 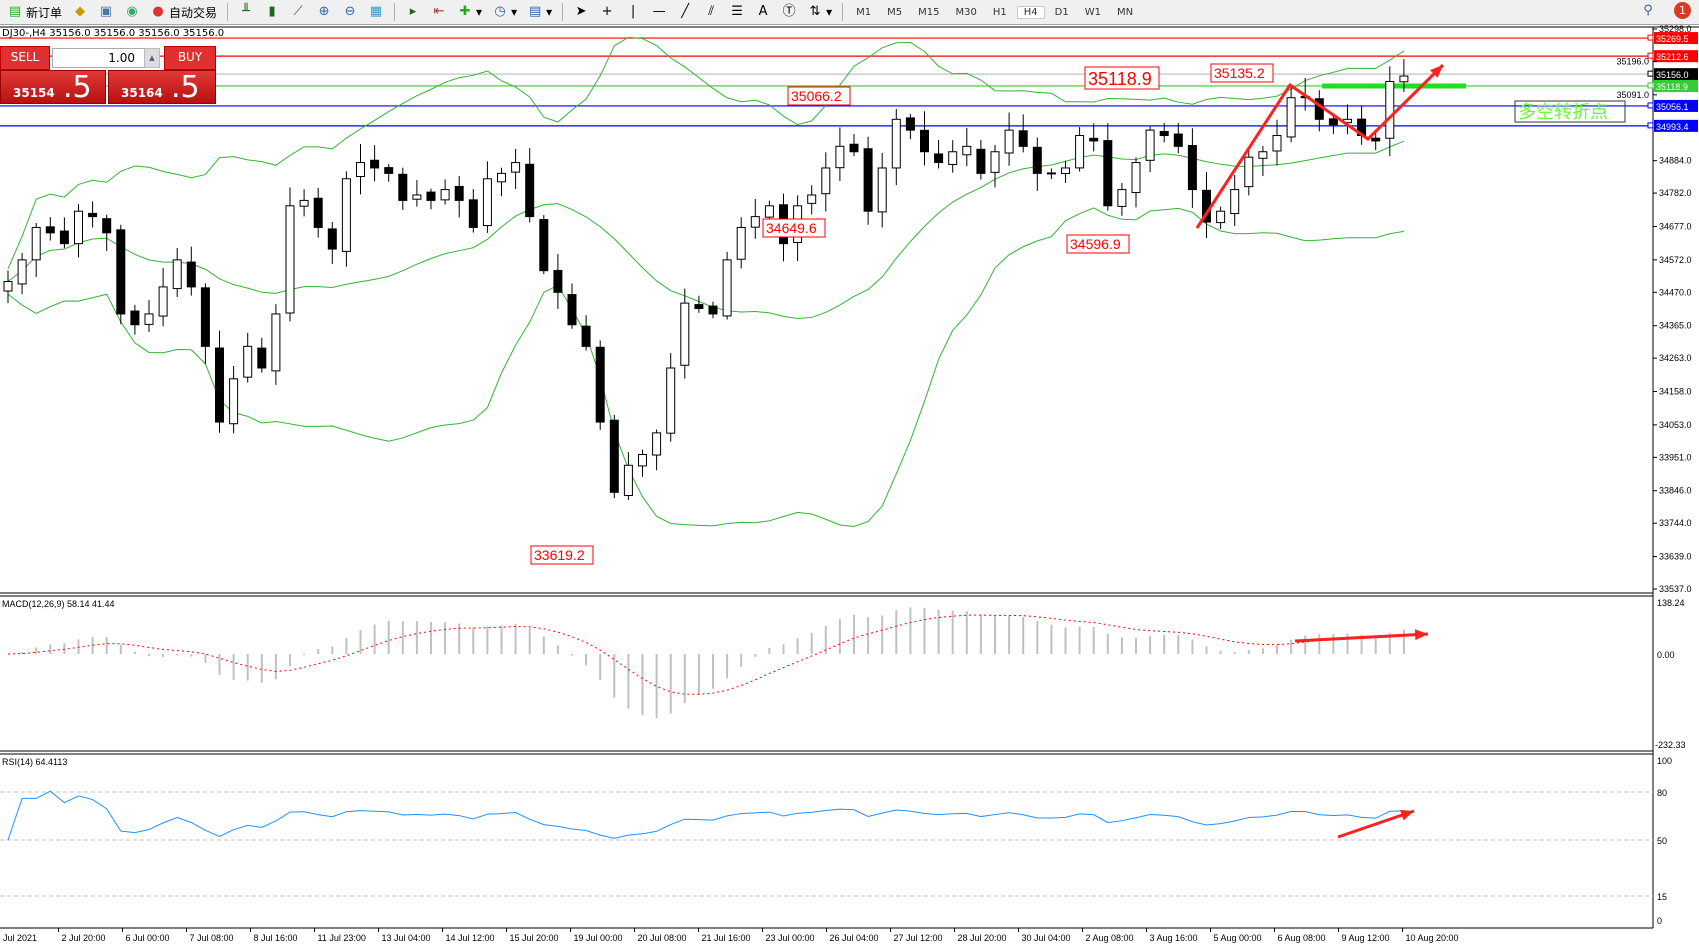 I want to click on timeframe-m1: M1, so click(x=864, y=12).